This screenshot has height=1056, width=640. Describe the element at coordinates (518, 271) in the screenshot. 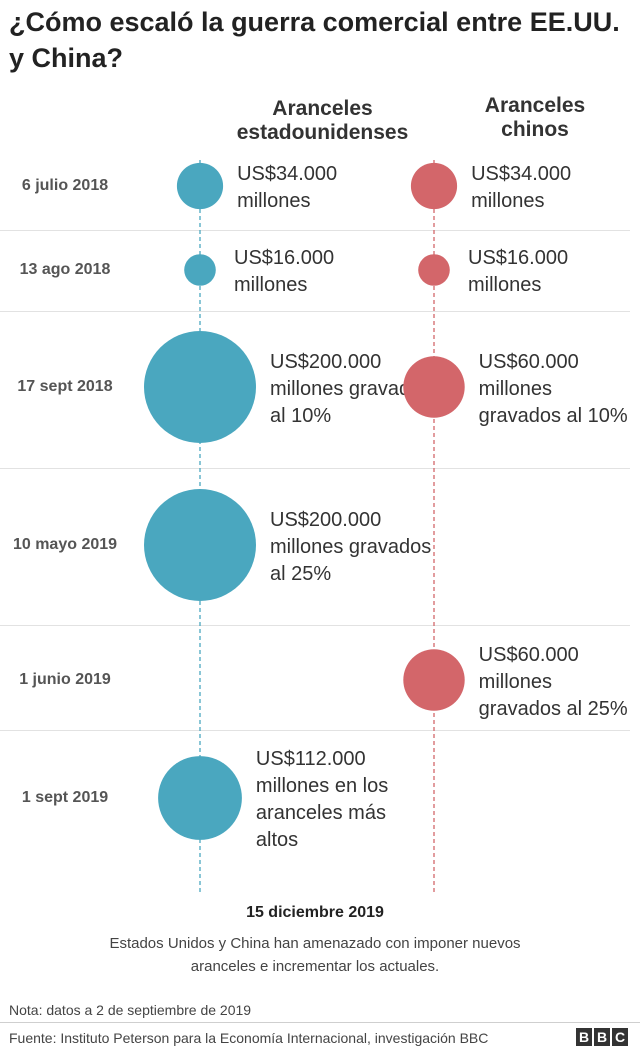

I see `china-tariff-label: US$16.000 millones` at that location.